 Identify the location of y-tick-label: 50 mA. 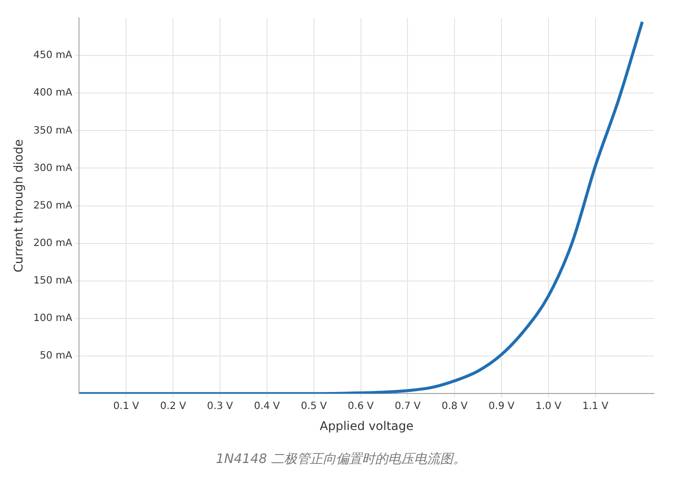
(56, 356).